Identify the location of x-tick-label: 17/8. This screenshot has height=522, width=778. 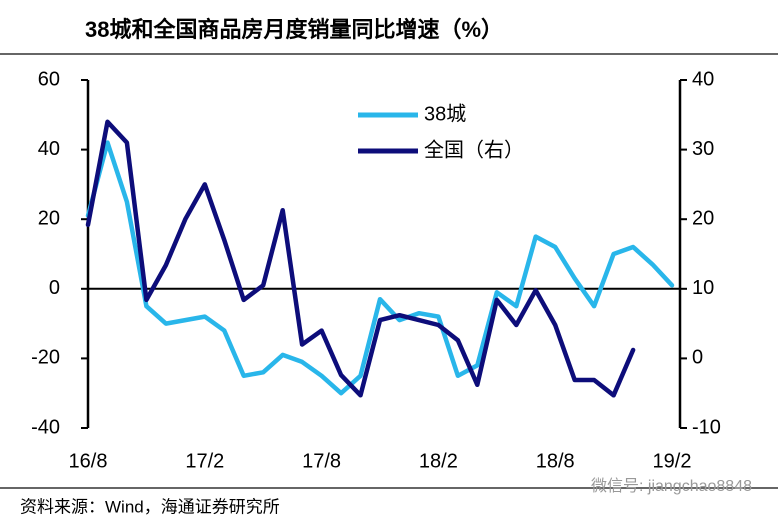
(321, 461).